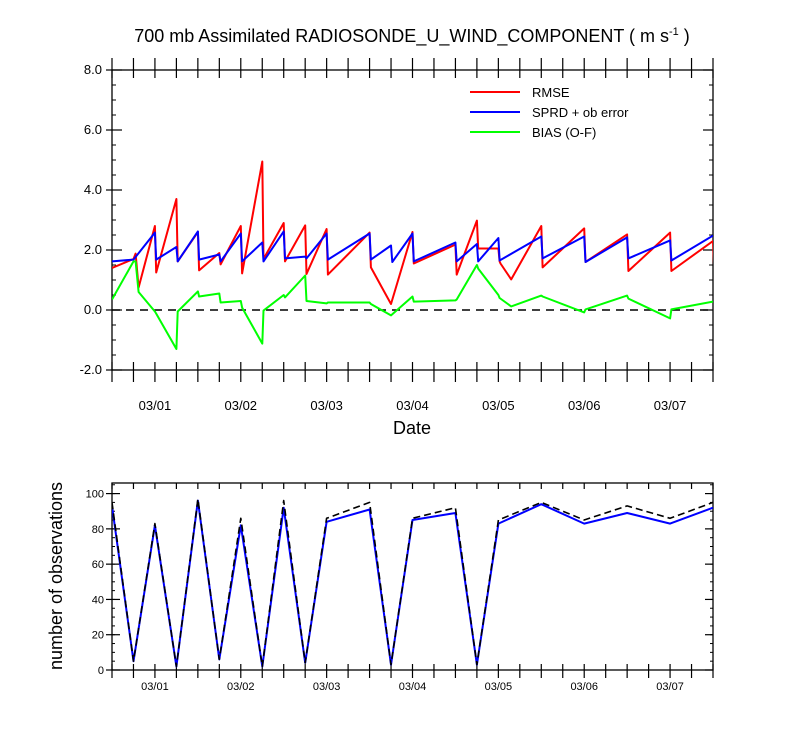  What do you see at coordinates (98, 530) in the screenshot?
I see `y-tick-label: 80` at bounding box center [98, 530].